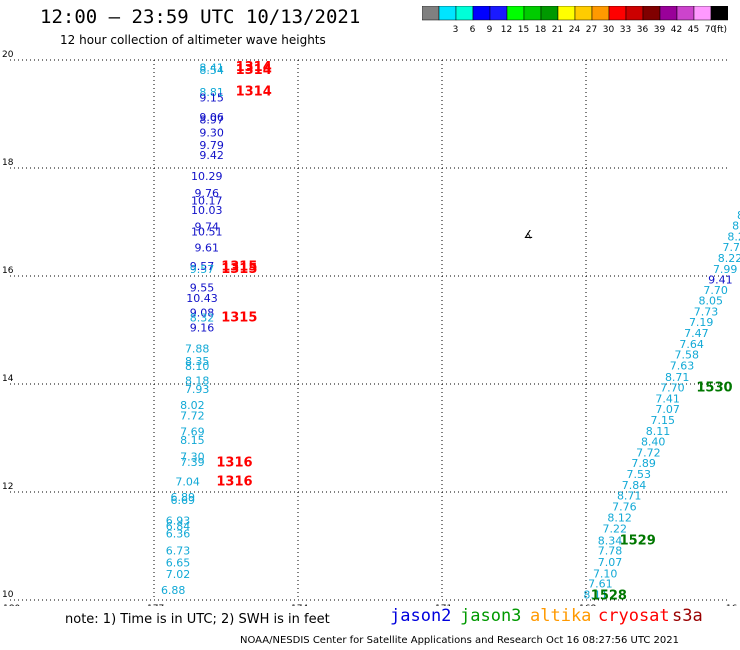 This screenshot has width=740, height=650. Describe the element at coordinates (254, 70) in the screenshot. I see `pass-time-label: 1314` at that location.